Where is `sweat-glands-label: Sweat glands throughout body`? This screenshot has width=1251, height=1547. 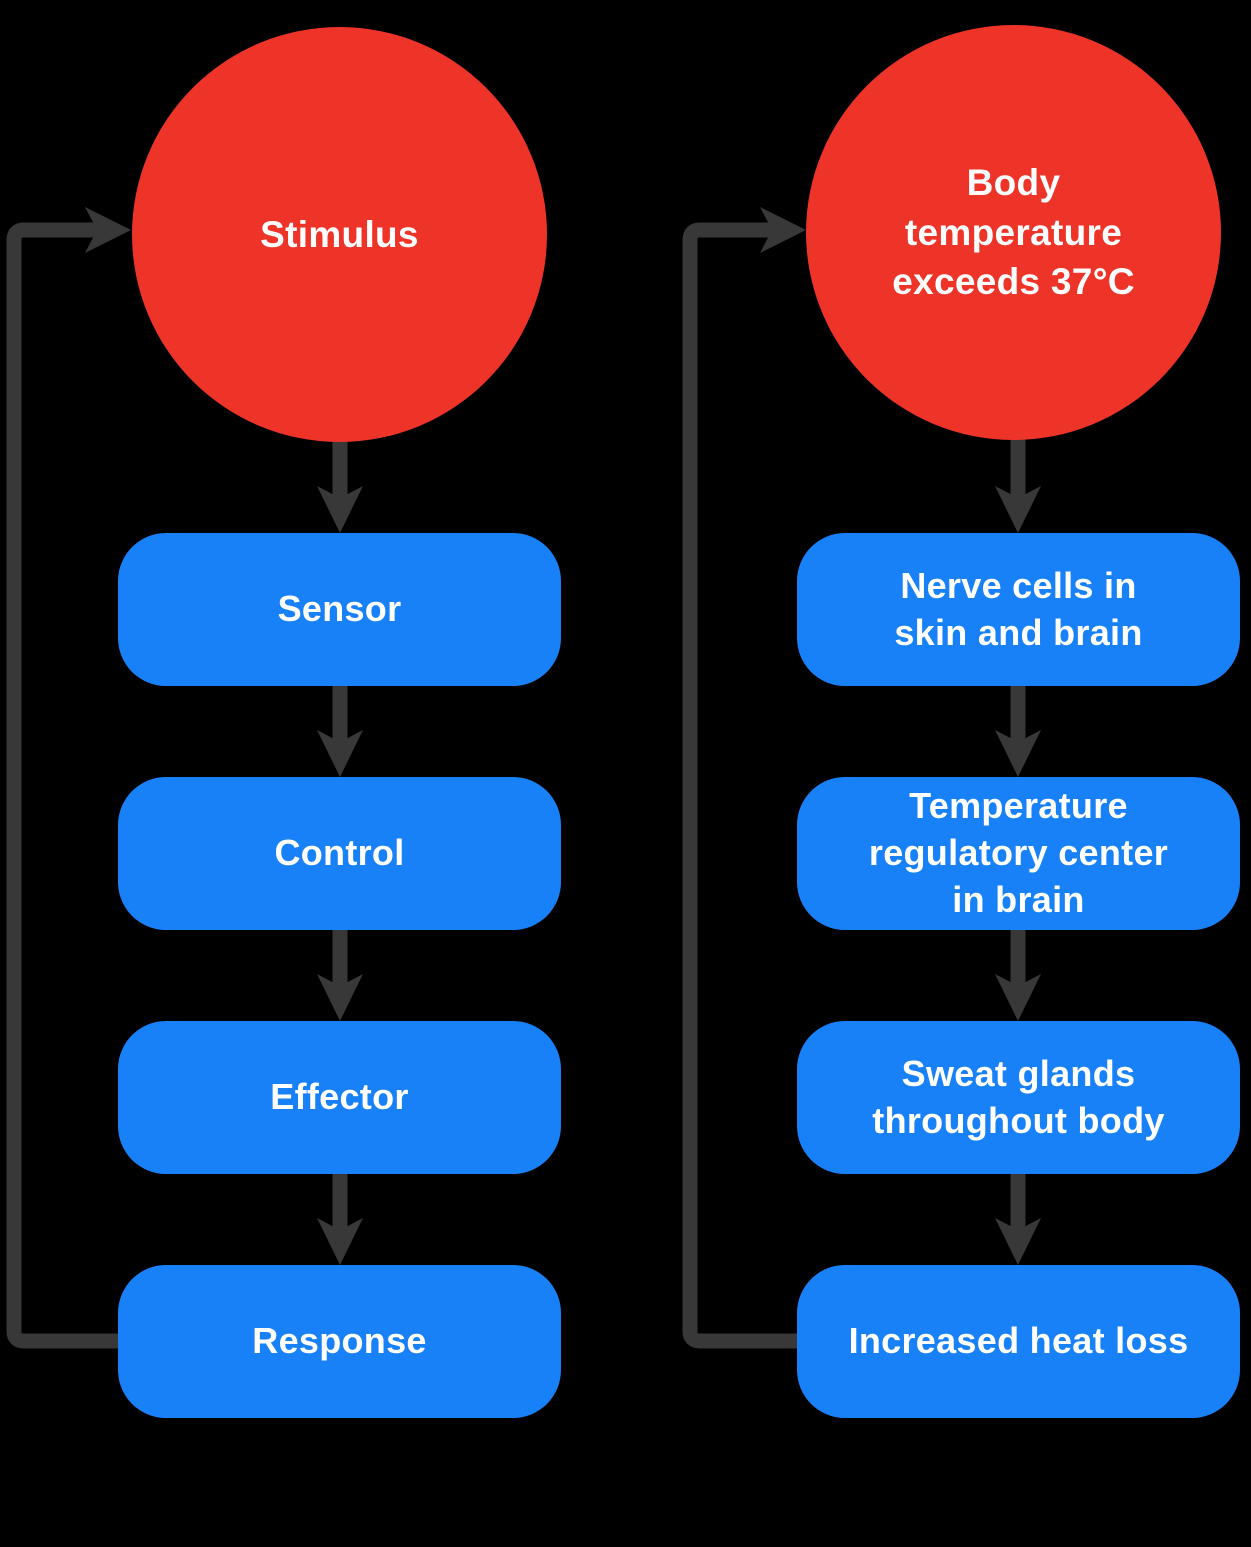
sweat-glands-label: Sweat glands throughout body is located at coordinates (1018, 1096).